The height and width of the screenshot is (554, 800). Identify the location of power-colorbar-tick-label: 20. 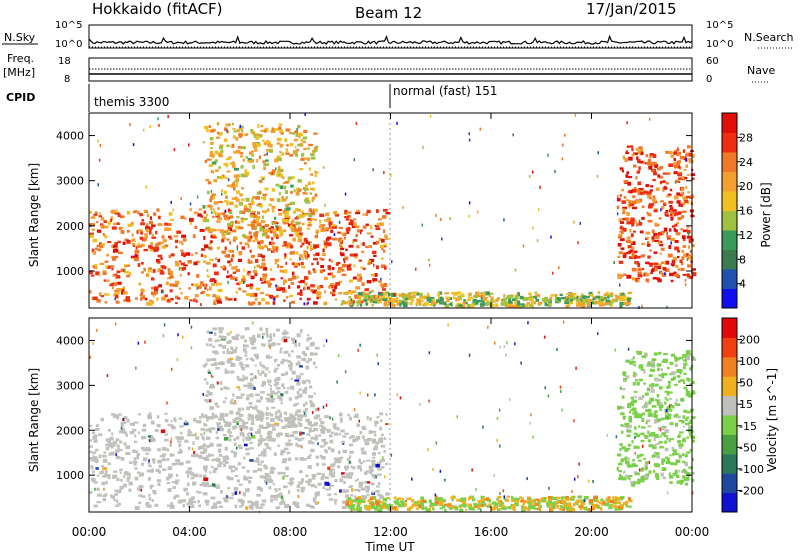
(746, 186).